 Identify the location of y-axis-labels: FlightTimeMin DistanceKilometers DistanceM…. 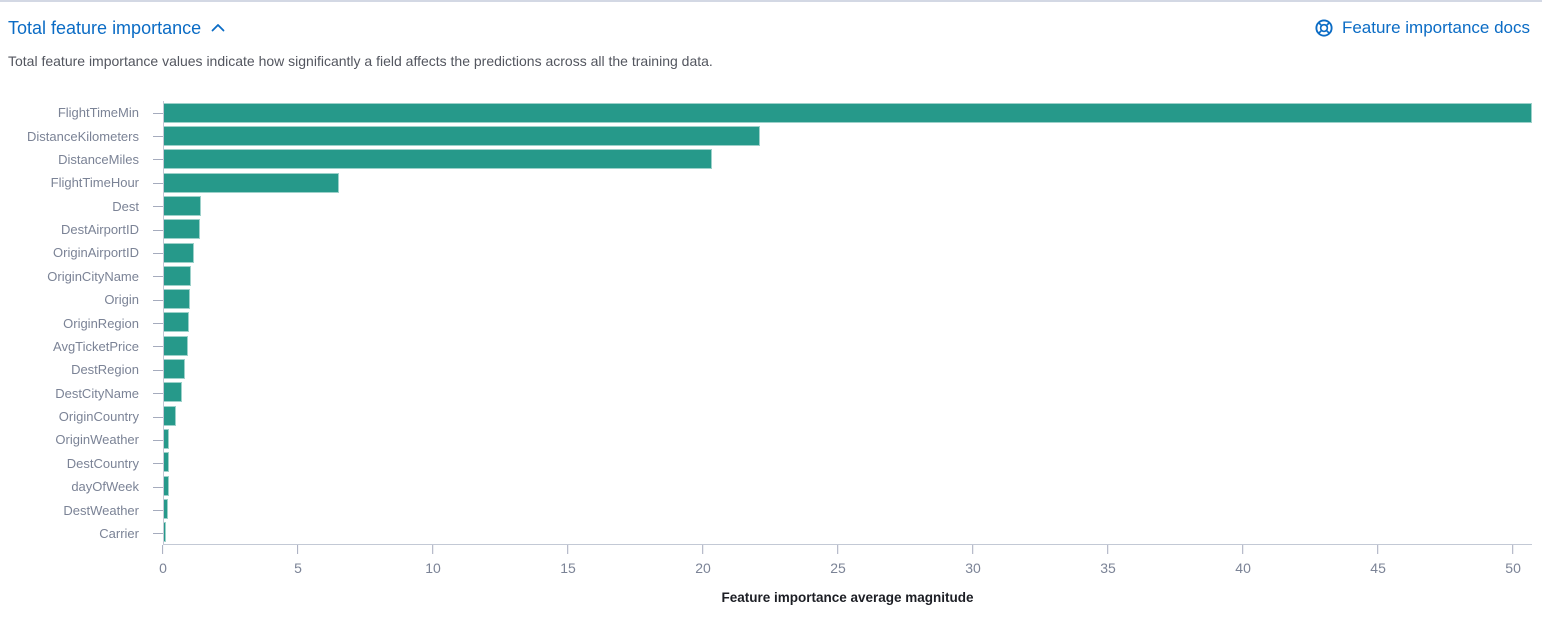
(81, 323).